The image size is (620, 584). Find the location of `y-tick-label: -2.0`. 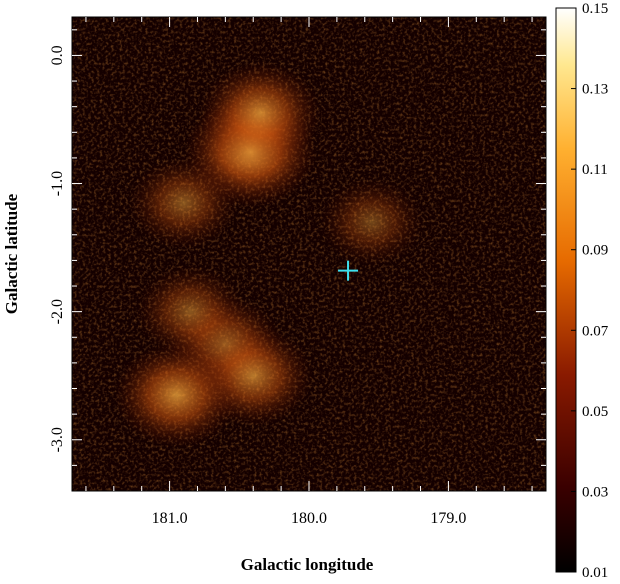

y-tick-label: -2.0 is located at coordinates (57, 311).